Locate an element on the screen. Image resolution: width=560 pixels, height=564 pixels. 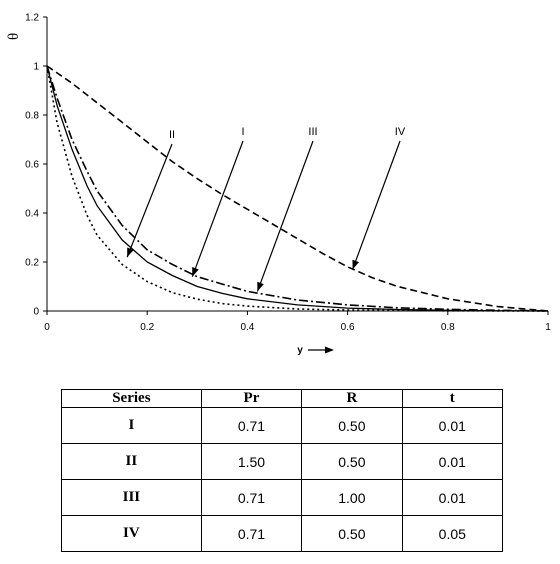
table-row: III 0.71 1.00 0.01 is located at coordinates (282, 497).